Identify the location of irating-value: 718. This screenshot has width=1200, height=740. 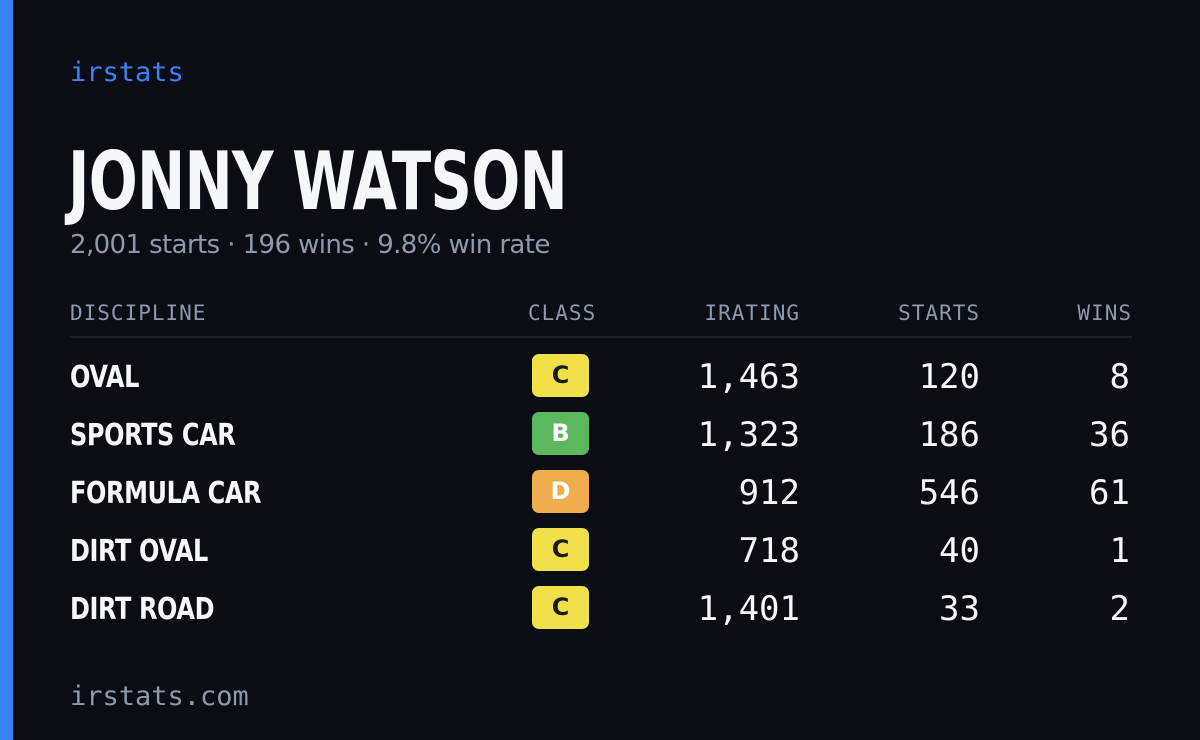
(769, 551).